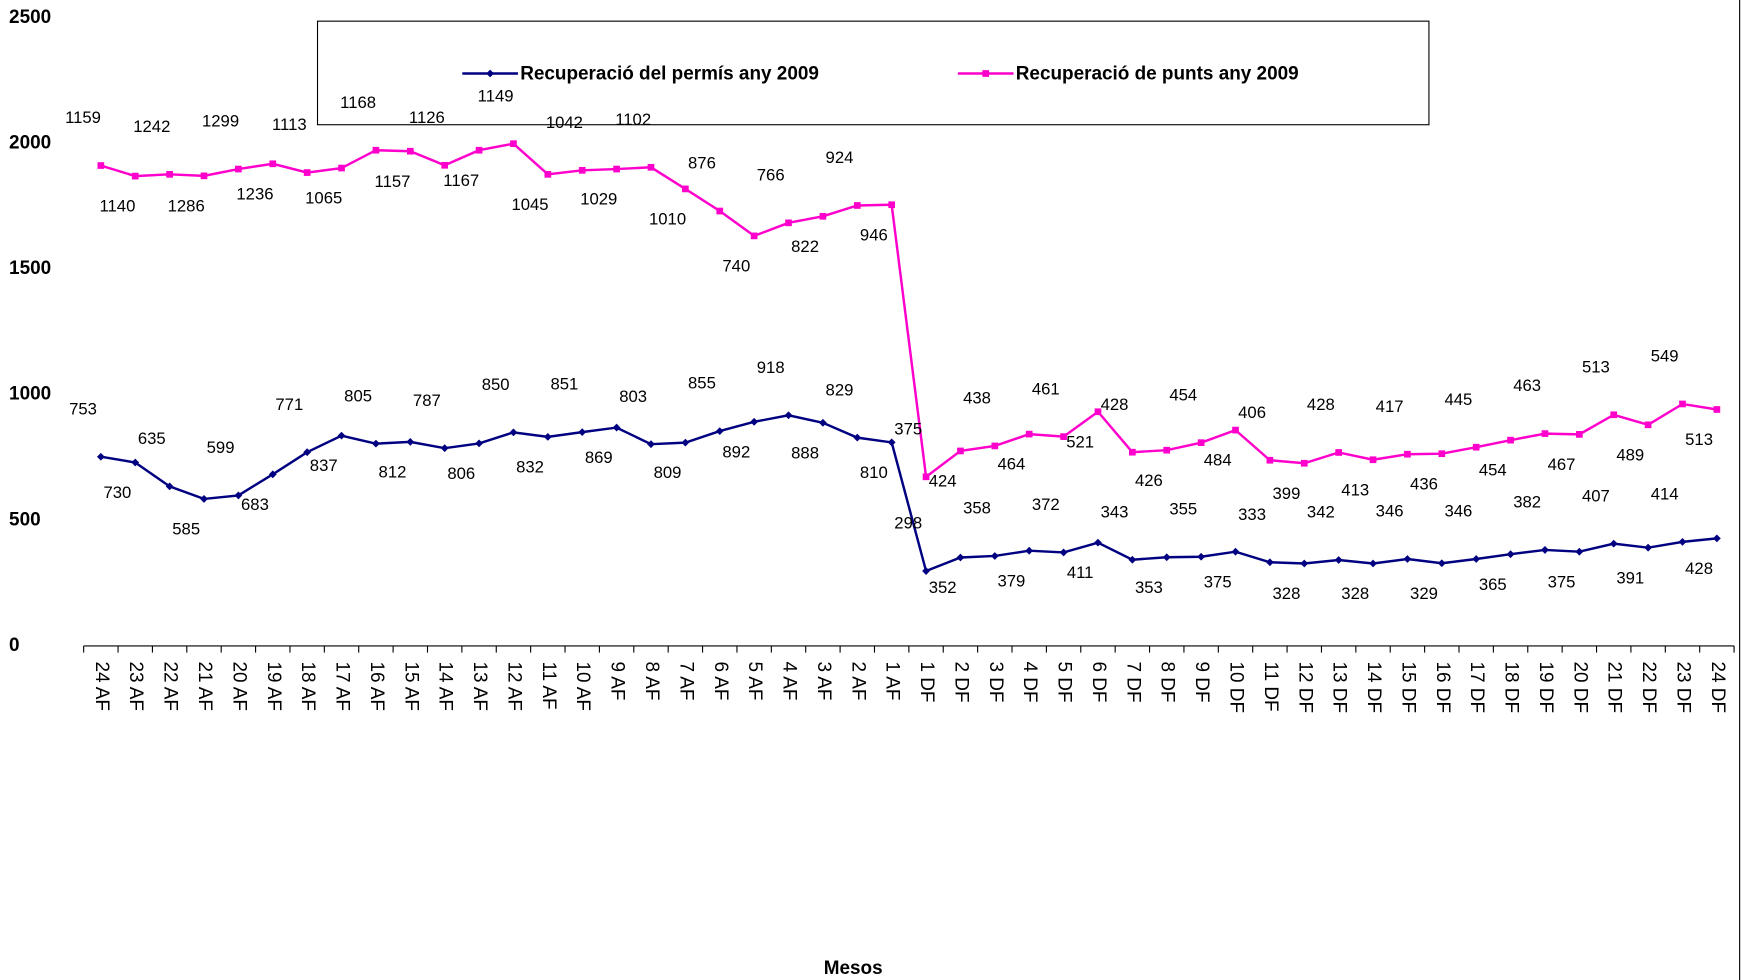 Image resolution: width=1742 pixels, height=980 pixels. I want to click on x-tick-label: 23 AF, so click(135, 686).